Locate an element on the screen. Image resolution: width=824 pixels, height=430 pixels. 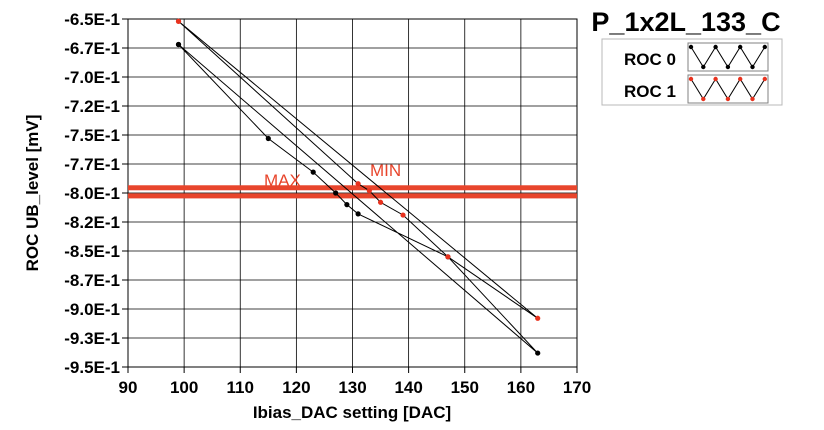
x-tick-label: 150 is located at coordinates (465, 387).